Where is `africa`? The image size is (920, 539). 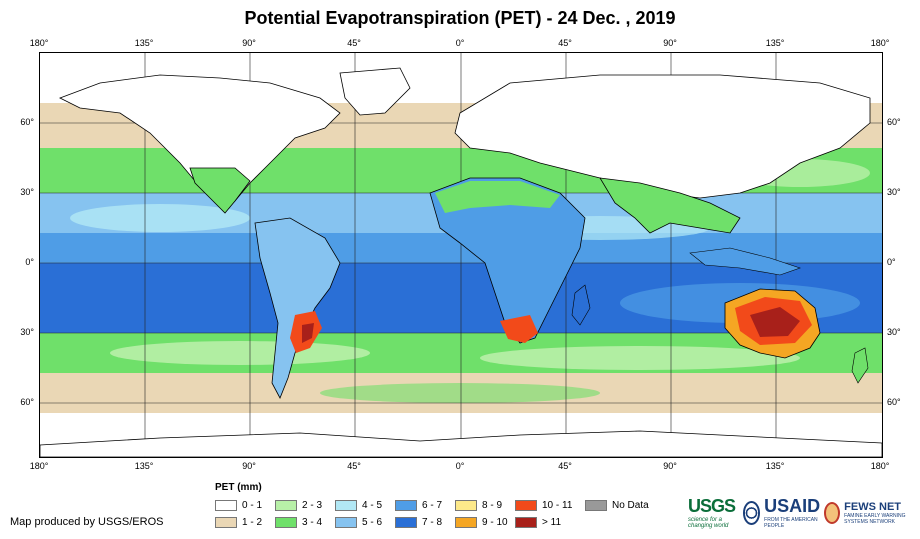 africa is located at coordinates (507, 260).